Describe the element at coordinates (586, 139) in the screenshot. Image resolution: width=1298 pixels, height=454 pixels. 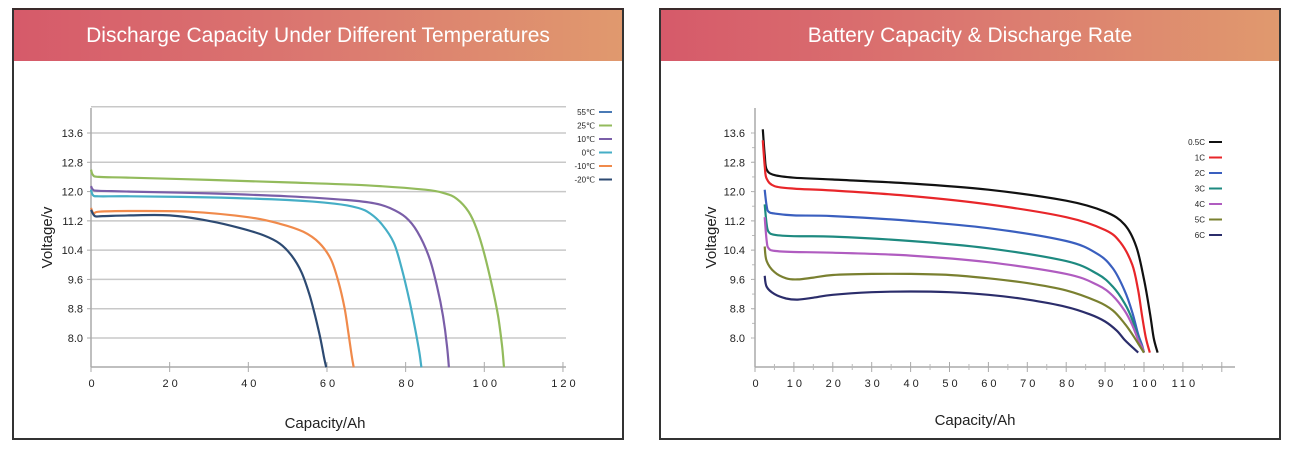
I see `legend-label: 10℃` at that location.